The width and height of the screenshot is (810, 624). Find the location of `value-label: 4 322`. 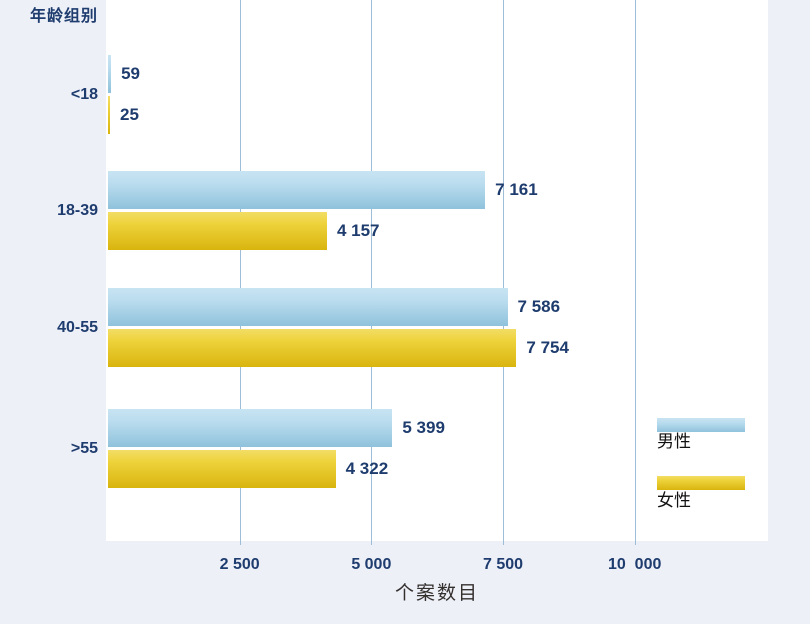

value-label: 4 322 is located at coordinates (367, 468).